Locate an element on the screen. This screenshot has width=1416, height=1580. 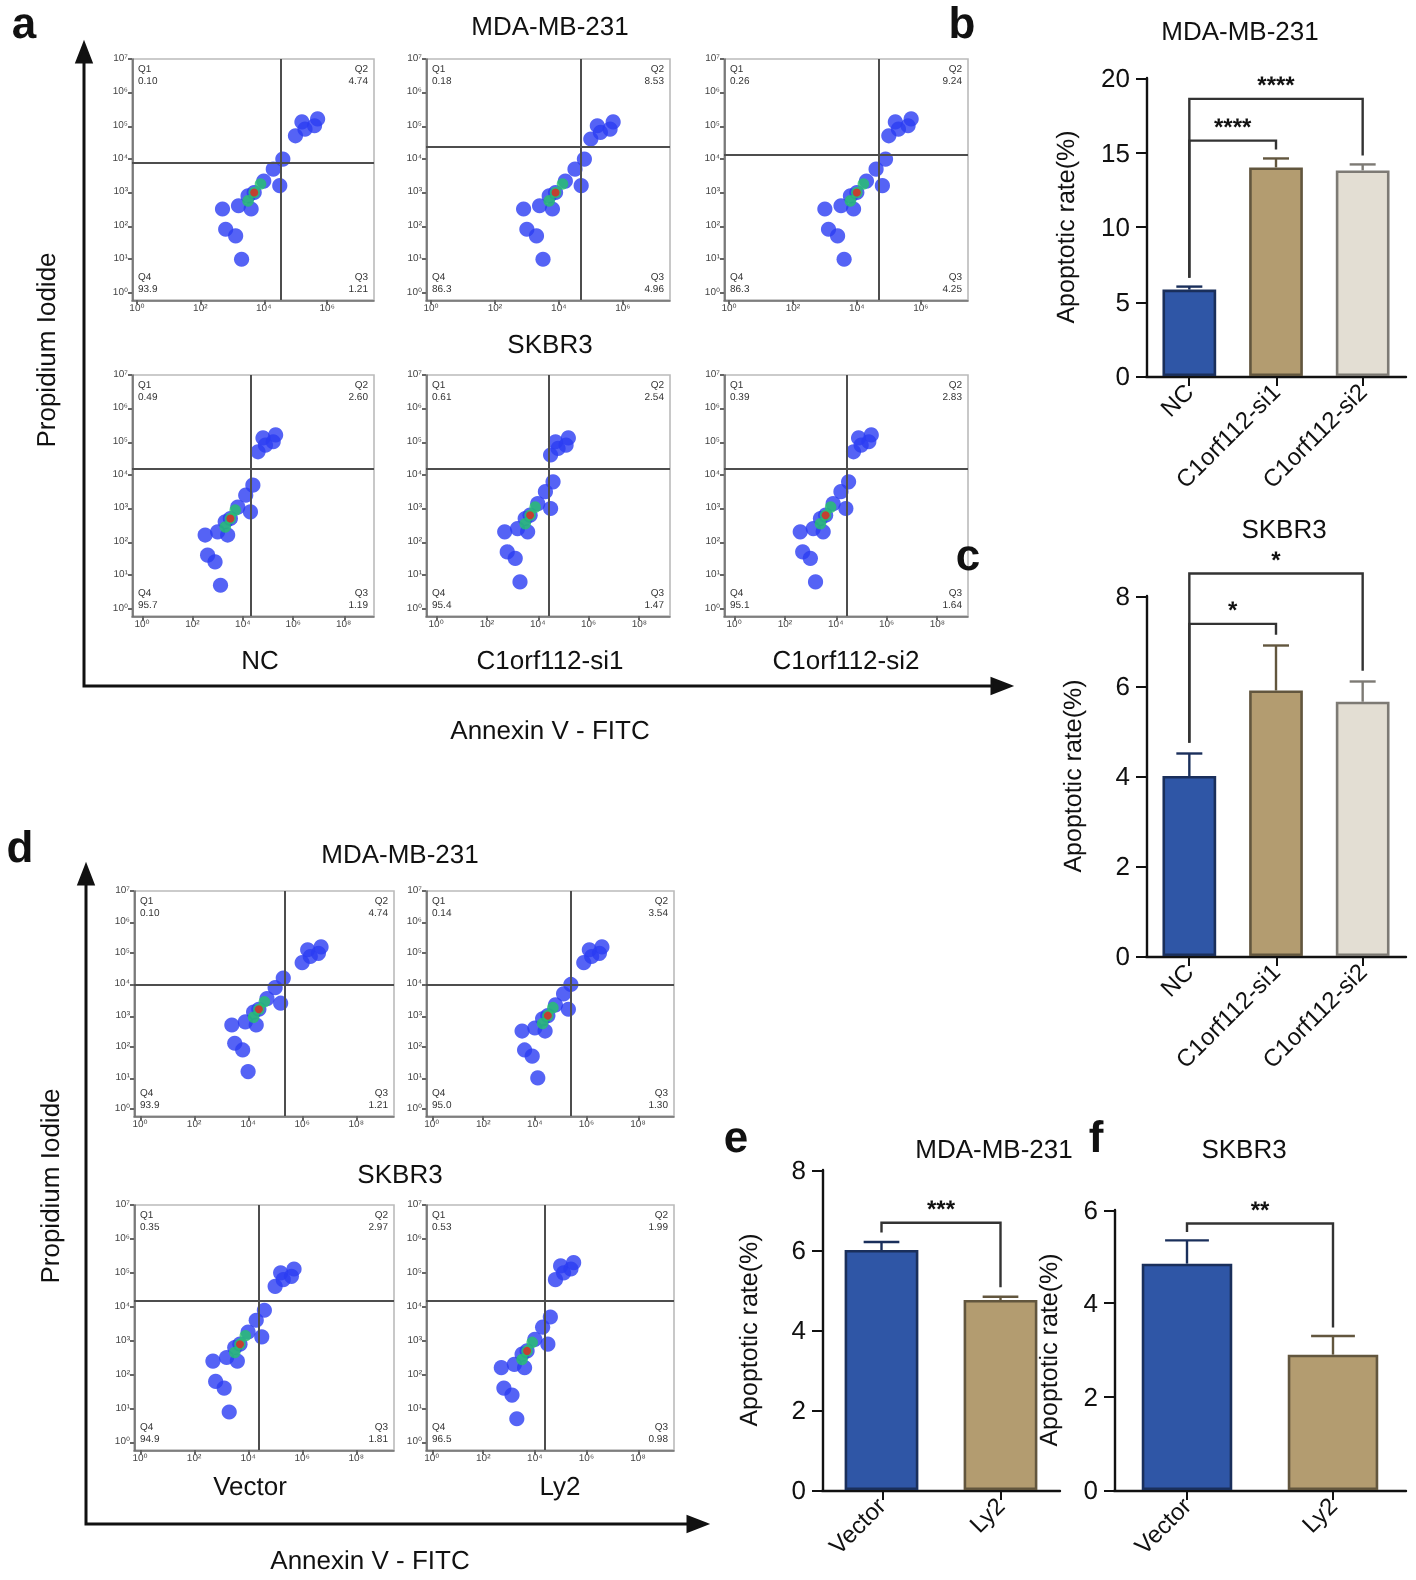
y-tick-label: 5 is located at coordinates (1122, 301).